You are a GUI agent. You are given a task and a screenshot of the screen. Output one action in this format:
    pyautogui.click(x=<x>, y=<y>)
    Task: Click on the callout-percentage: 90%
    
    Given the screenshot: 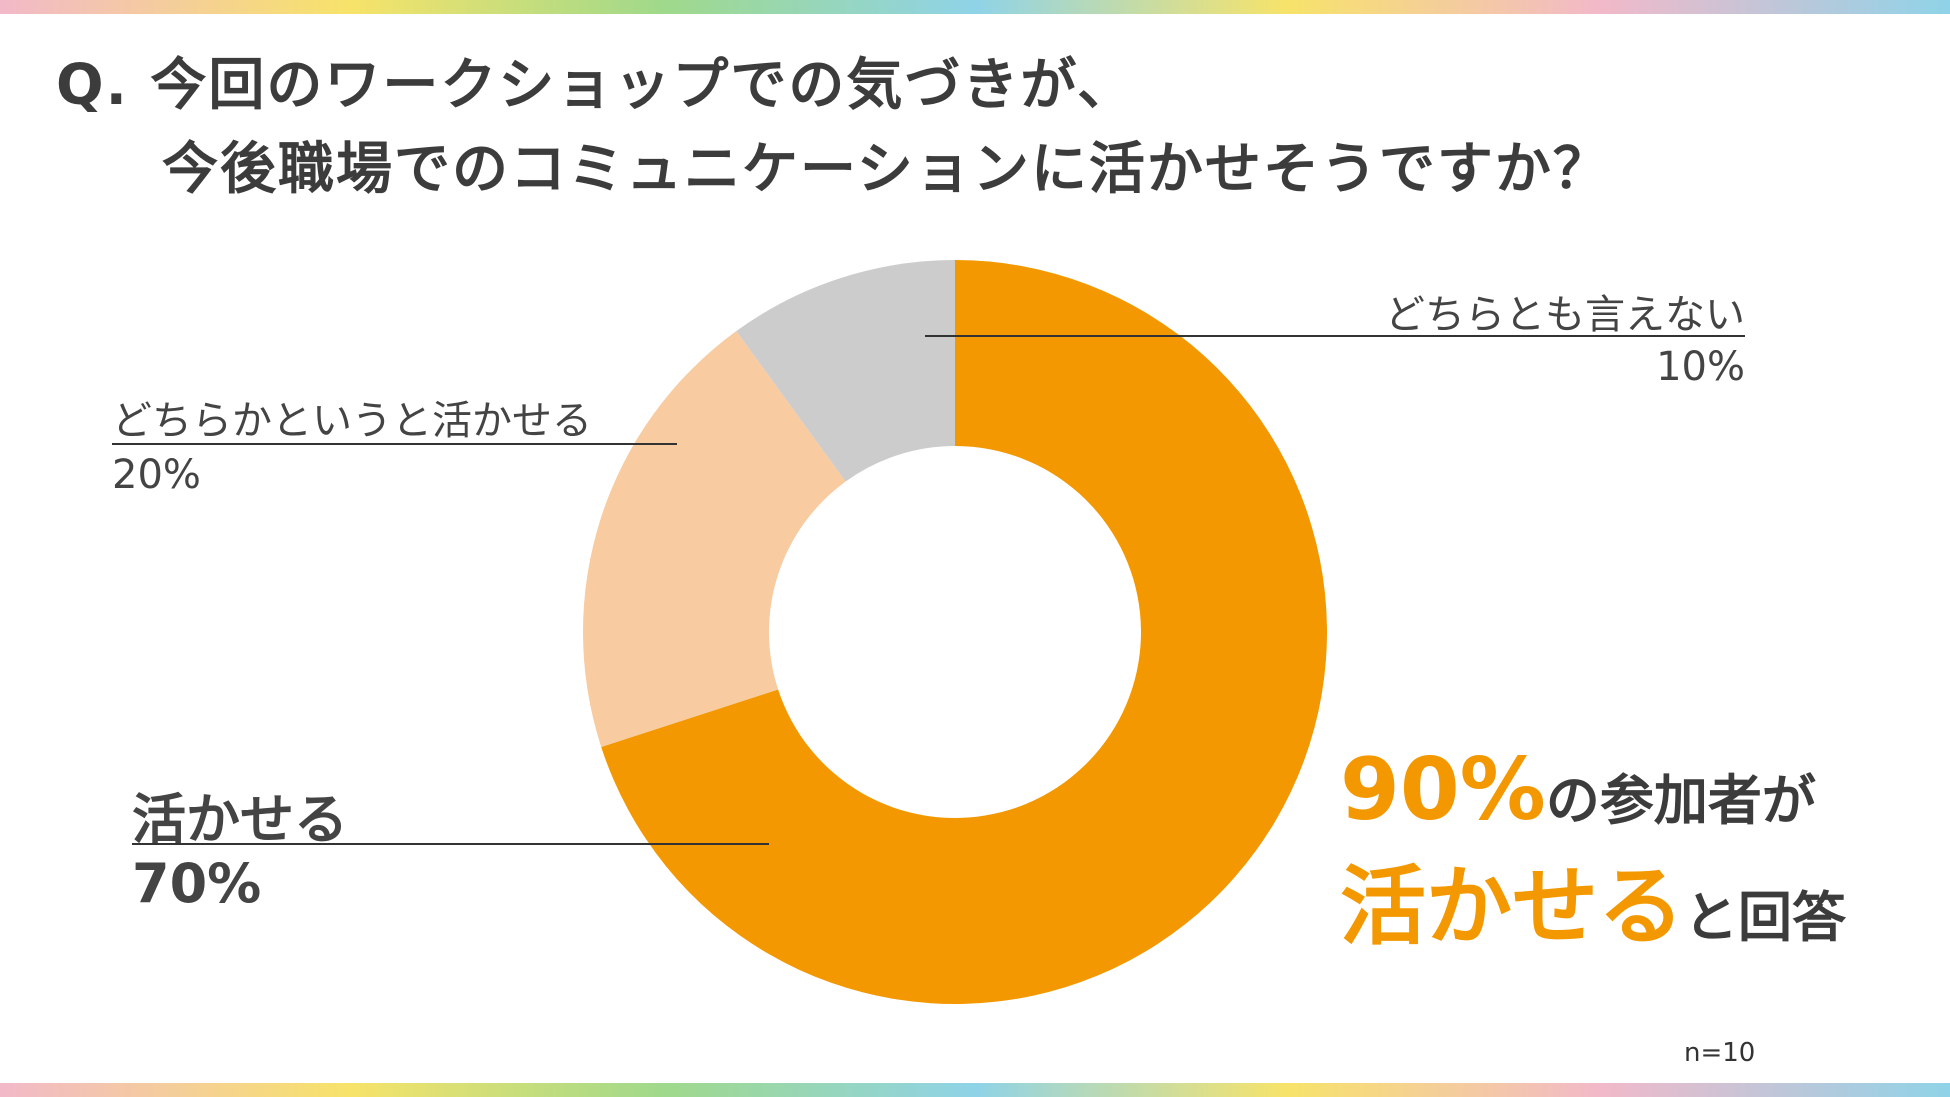 What is the action you would take?
    pyautogui.click(x=1443, y=790)
    